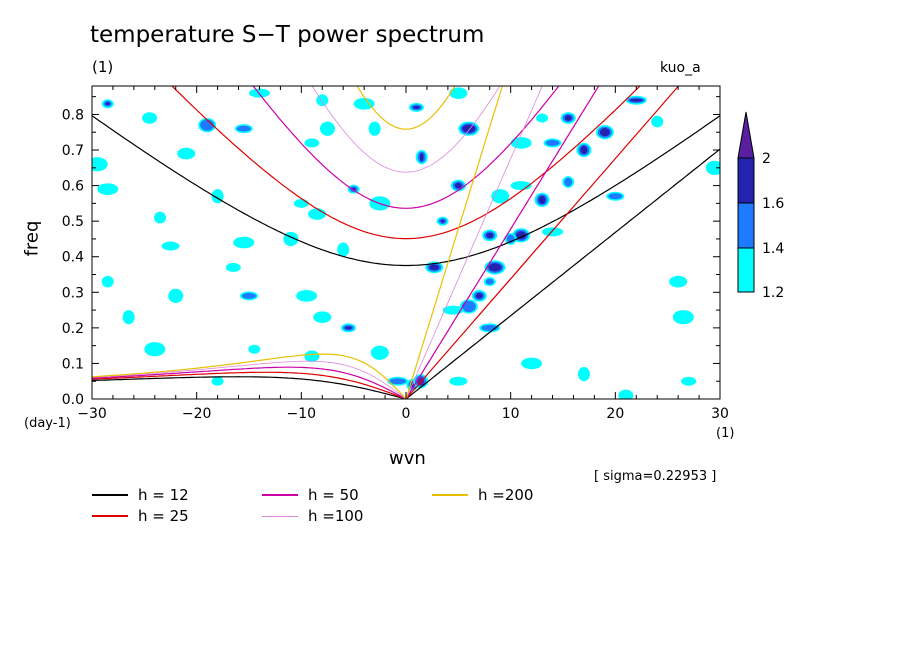  I want to click on legend-item-h12: h = 12, so click(140, 495).